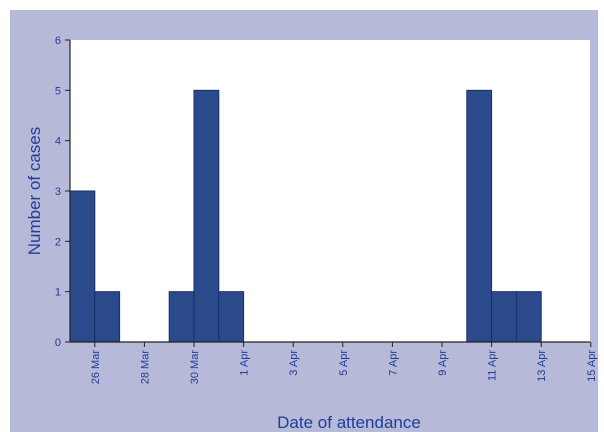 The width and height of the screenshot is (604, 432). What do you see at coordinates (107, 317) in the screenshot?
I see `bar-26-mar` at bounding box center [107, 317].